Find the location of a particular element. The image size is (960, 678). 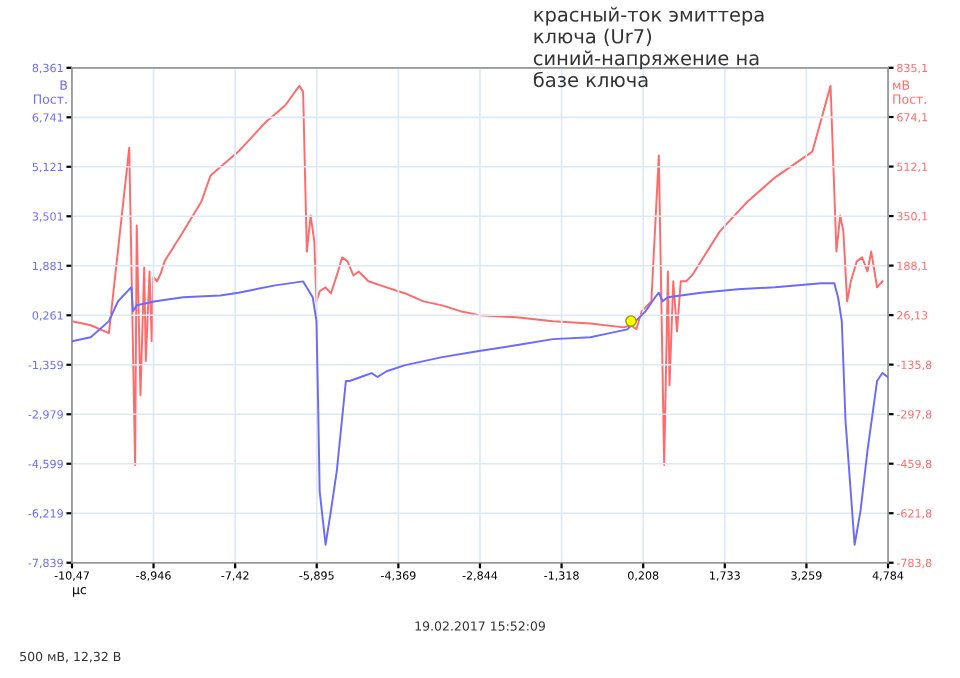

annotation: красный-ток эмиттера ключа (Ur7) синий-напряжение на базе ключа is located at coordinates (648, 47).